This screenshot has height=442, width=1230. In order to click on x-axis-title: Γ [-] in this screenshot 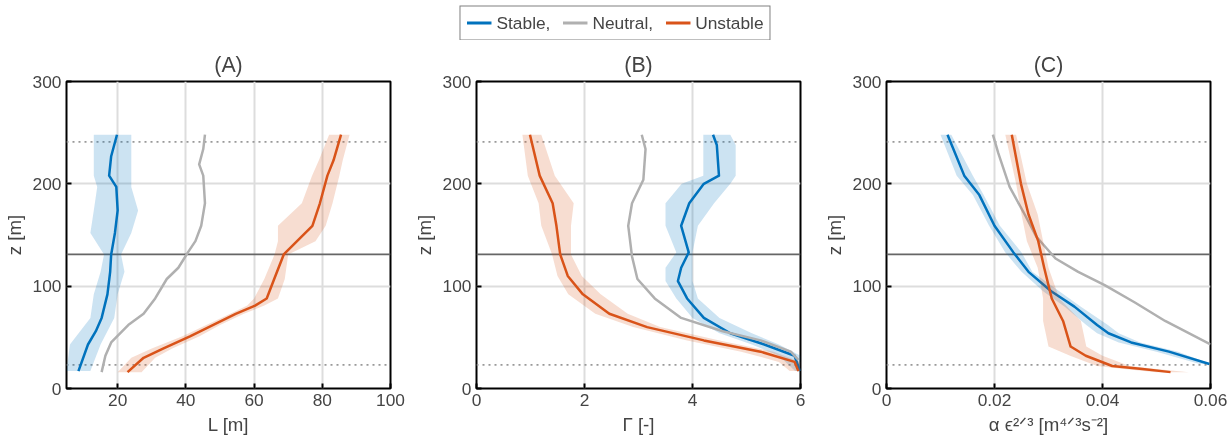, I will do `click(638, 424)`.